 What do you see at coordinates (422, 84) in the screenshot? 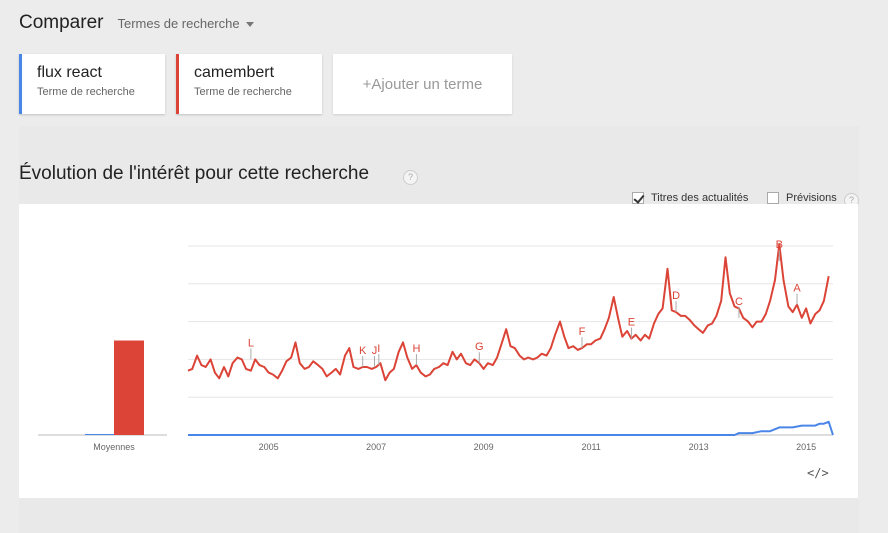
I see `add-term-button: +Ajouter un terme` at bounding box center [422, 84].